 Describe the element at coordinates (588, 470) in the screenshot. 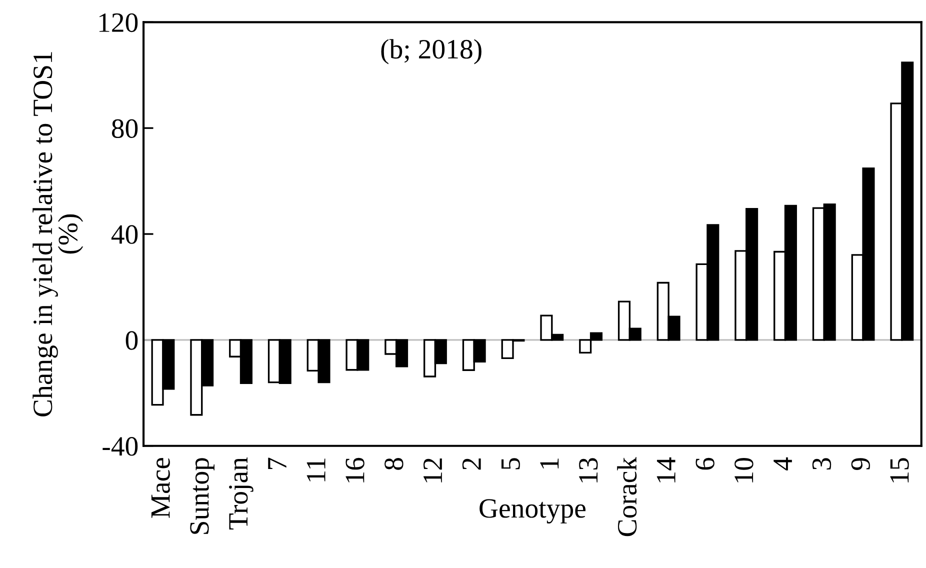

I see `x-tick-label: 13` at that location.